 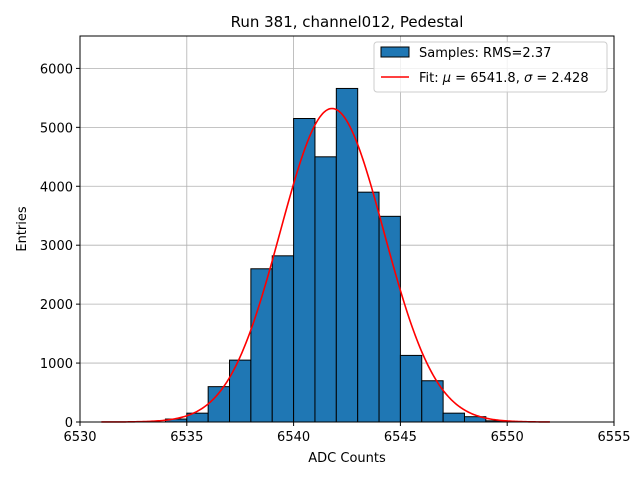 What do you see at coordinates (347, 22) in the screenshot?
I see `chart-title: Run 381, channel012, Pedestal` at bounding box center [347, 22].